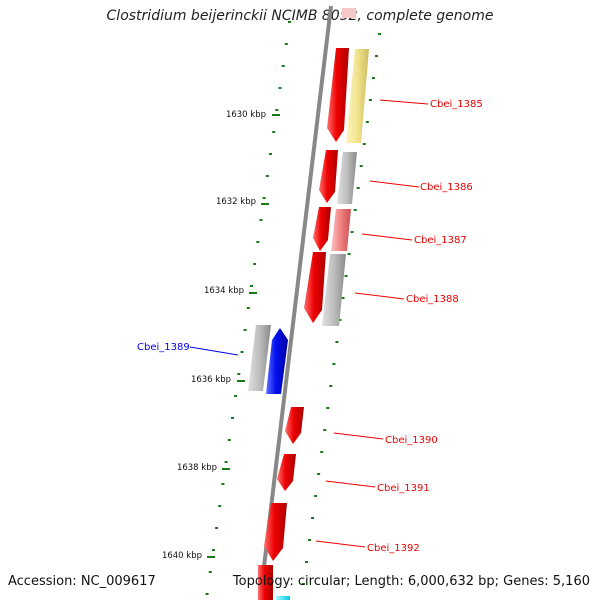 This screenshot has width=600, height=600. Describe the element at coordinates (236, 202) in the screenshot. I see `ruler-label-1632: 1632 kbp` at that location.